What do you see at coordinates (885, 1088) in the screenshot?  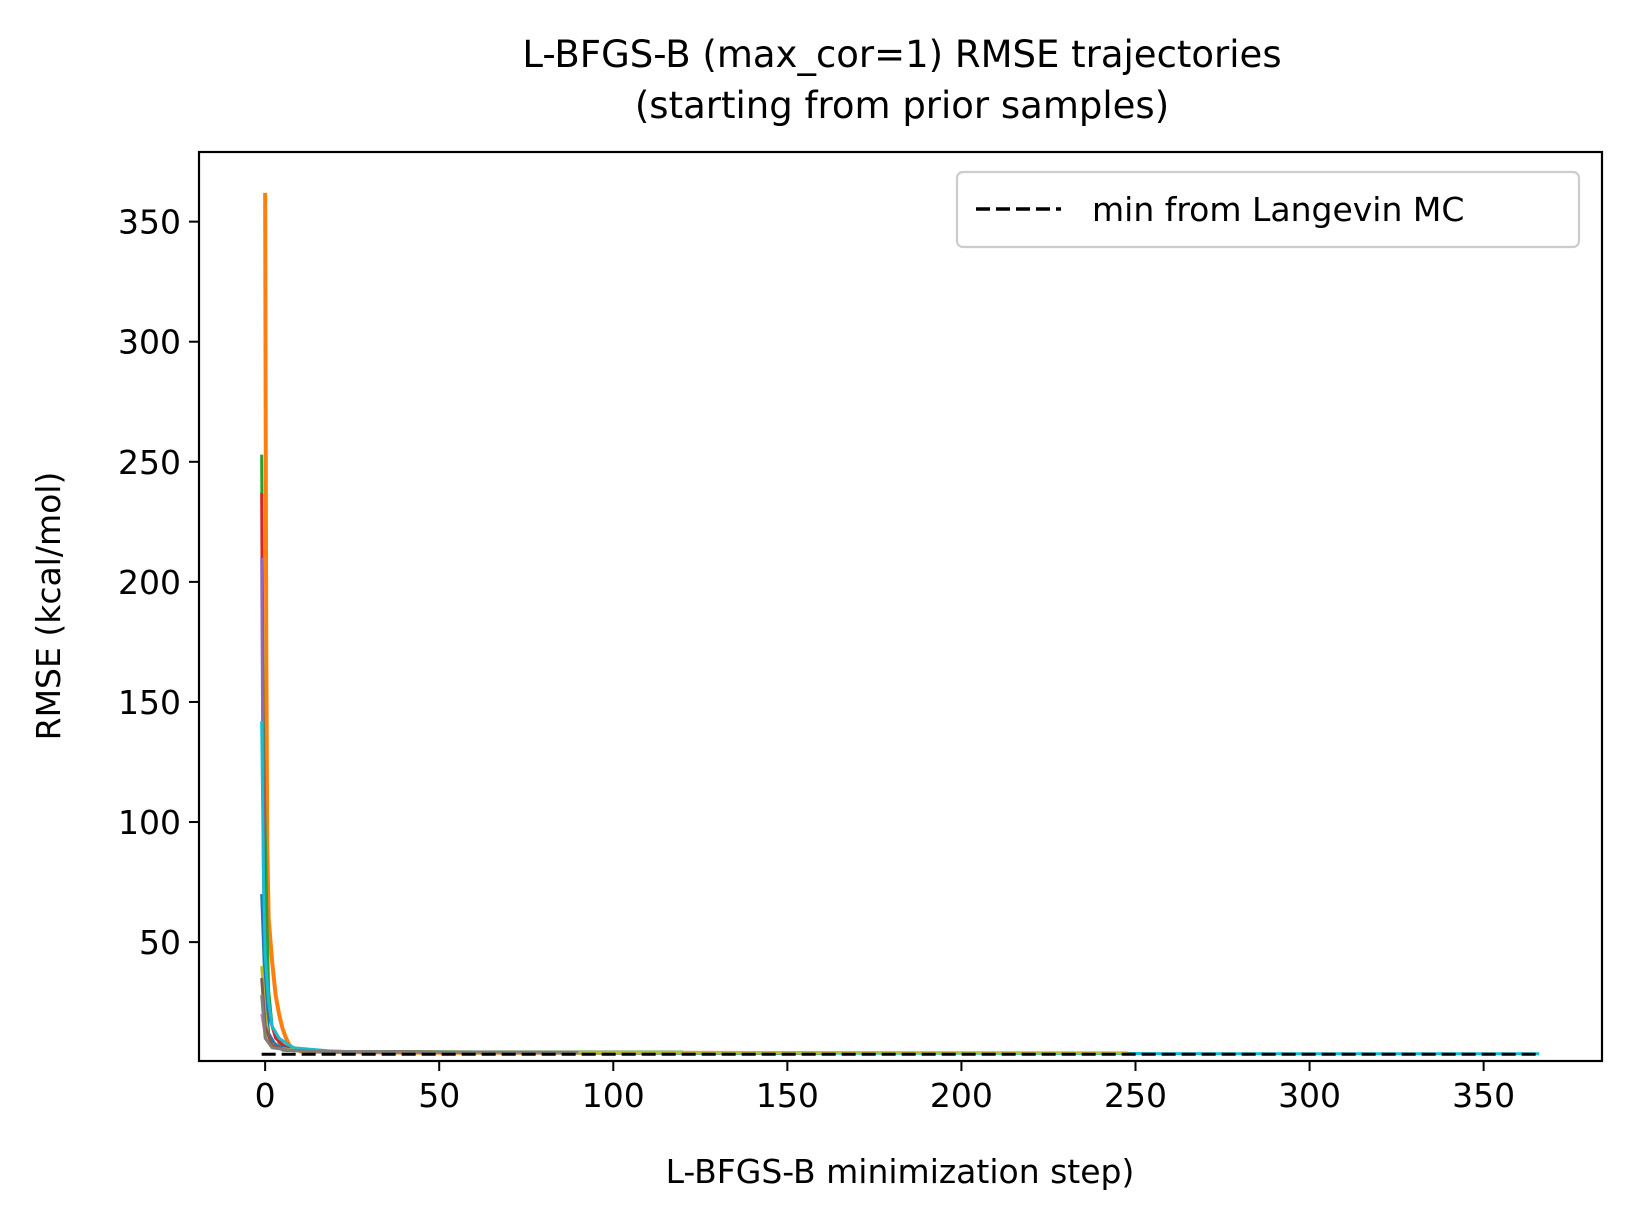 I see `x-axis-ticks: 0 50 100 150 200 250 300 350` at bounding box center [885, 1088].